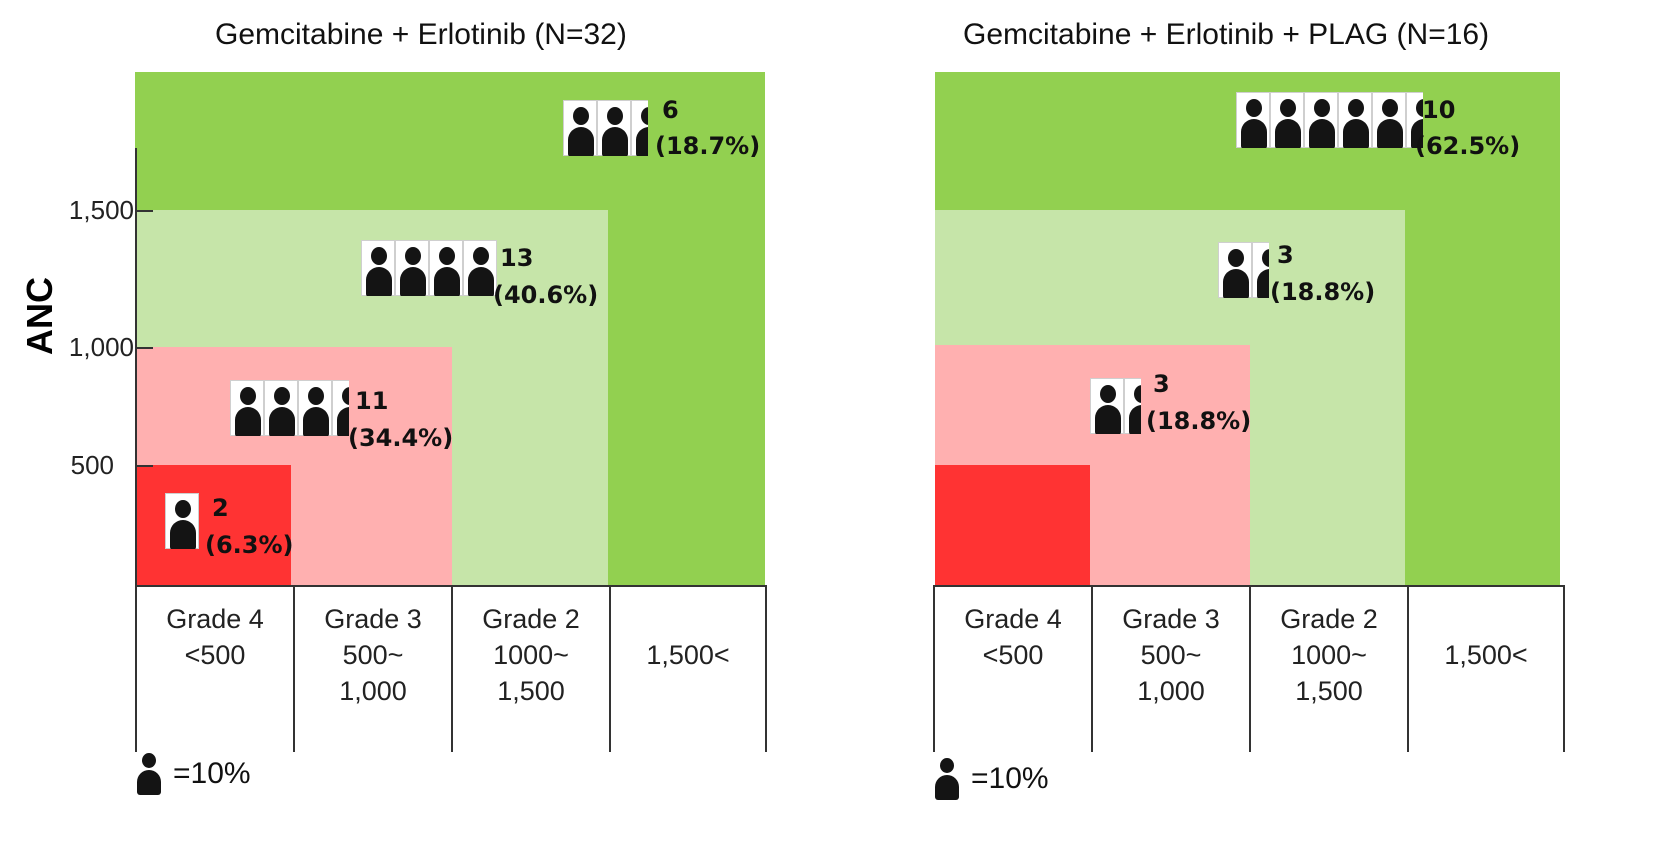 Image resolution: width=1654 pixels, height=868 pixels. I want to click on pct-grade-4: (6.3%), so click(249, 545).